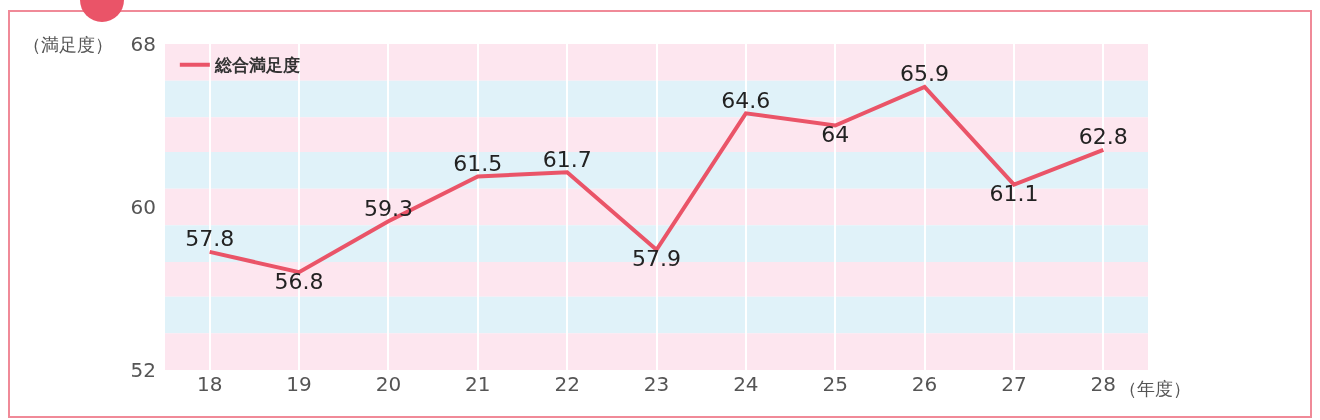 Image resolution: width=1320 pixels, height=420 pixels. I want to click on data-label: 62.8, so click(1103, 137).